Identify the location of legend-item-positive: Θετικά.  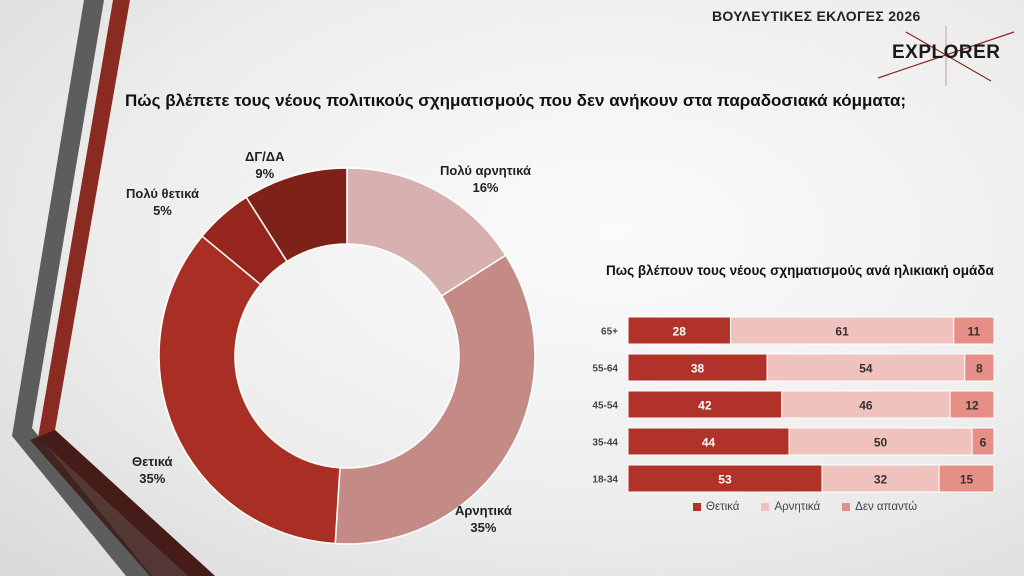
(716, 507).